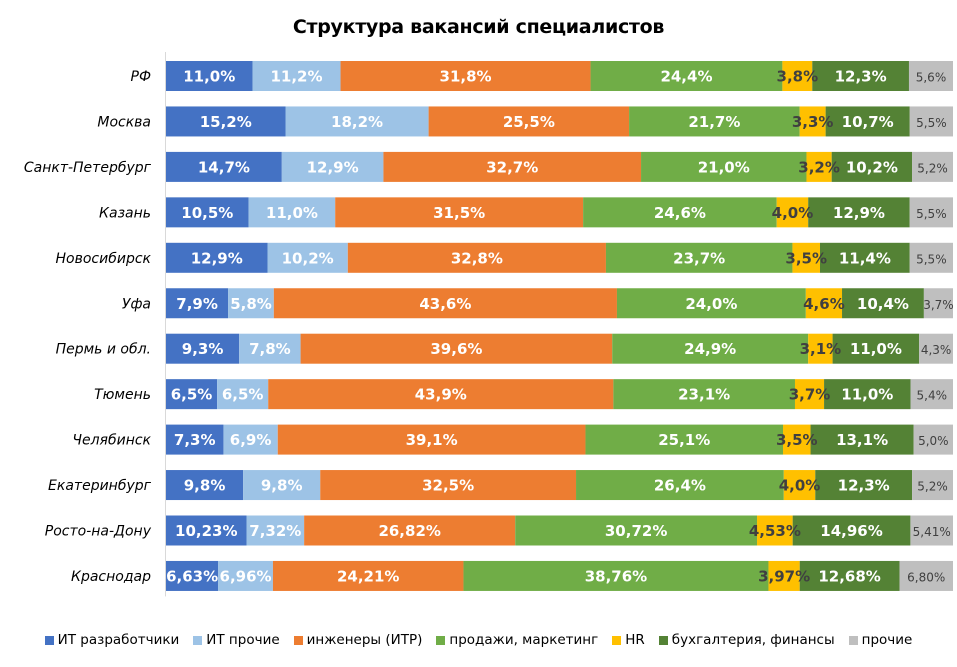 The image size is (957, 667). I want to click on legend-item: продажи, маркетинг, so click(517, 640).